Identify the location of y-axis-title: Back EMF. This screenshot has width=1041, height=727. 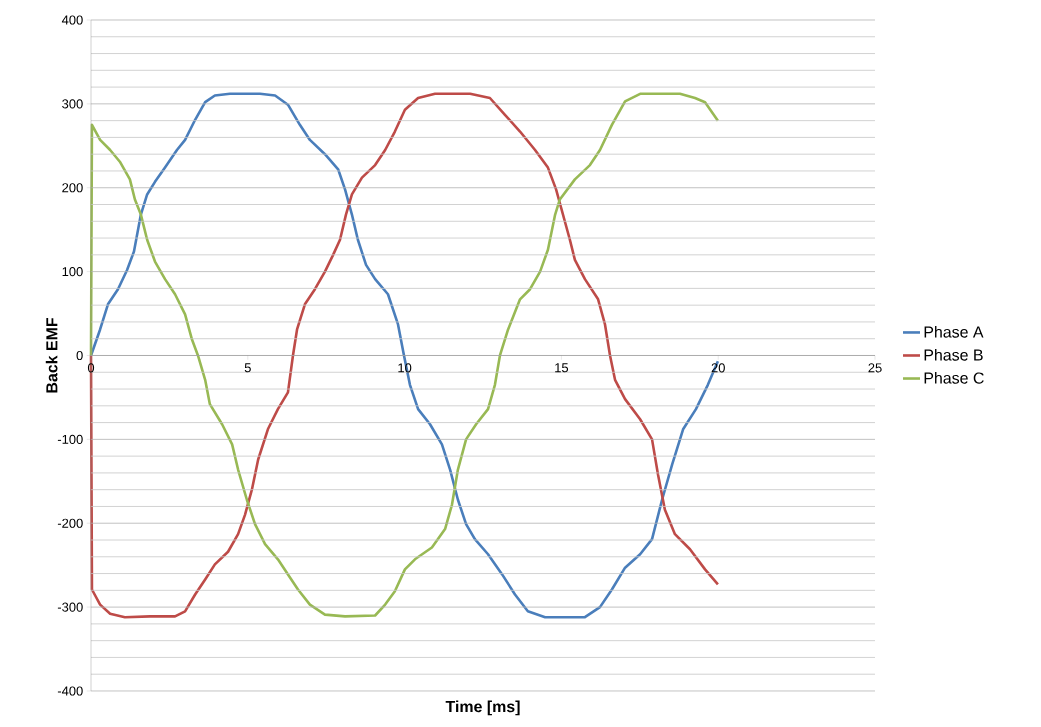
(51, 355).